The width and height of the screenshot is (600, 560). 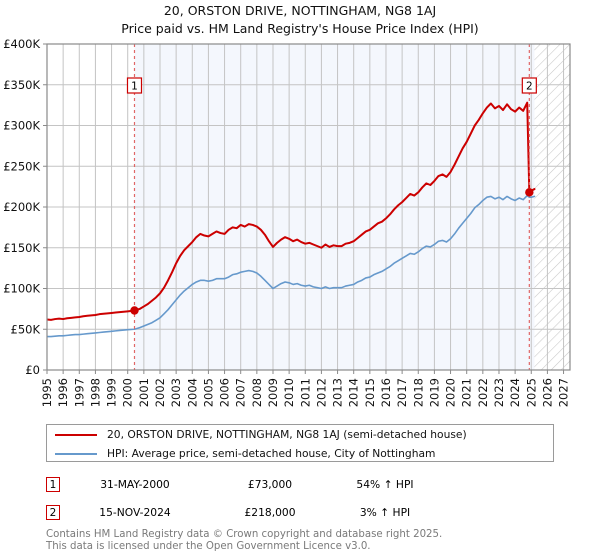 What do you see at coordinates (300, 10) in the screenshot?
I see `page-title: 20, ORSTON DRIVE, NOTTINGHAM, NG8 1AJ` at bounding box center [300, 10].